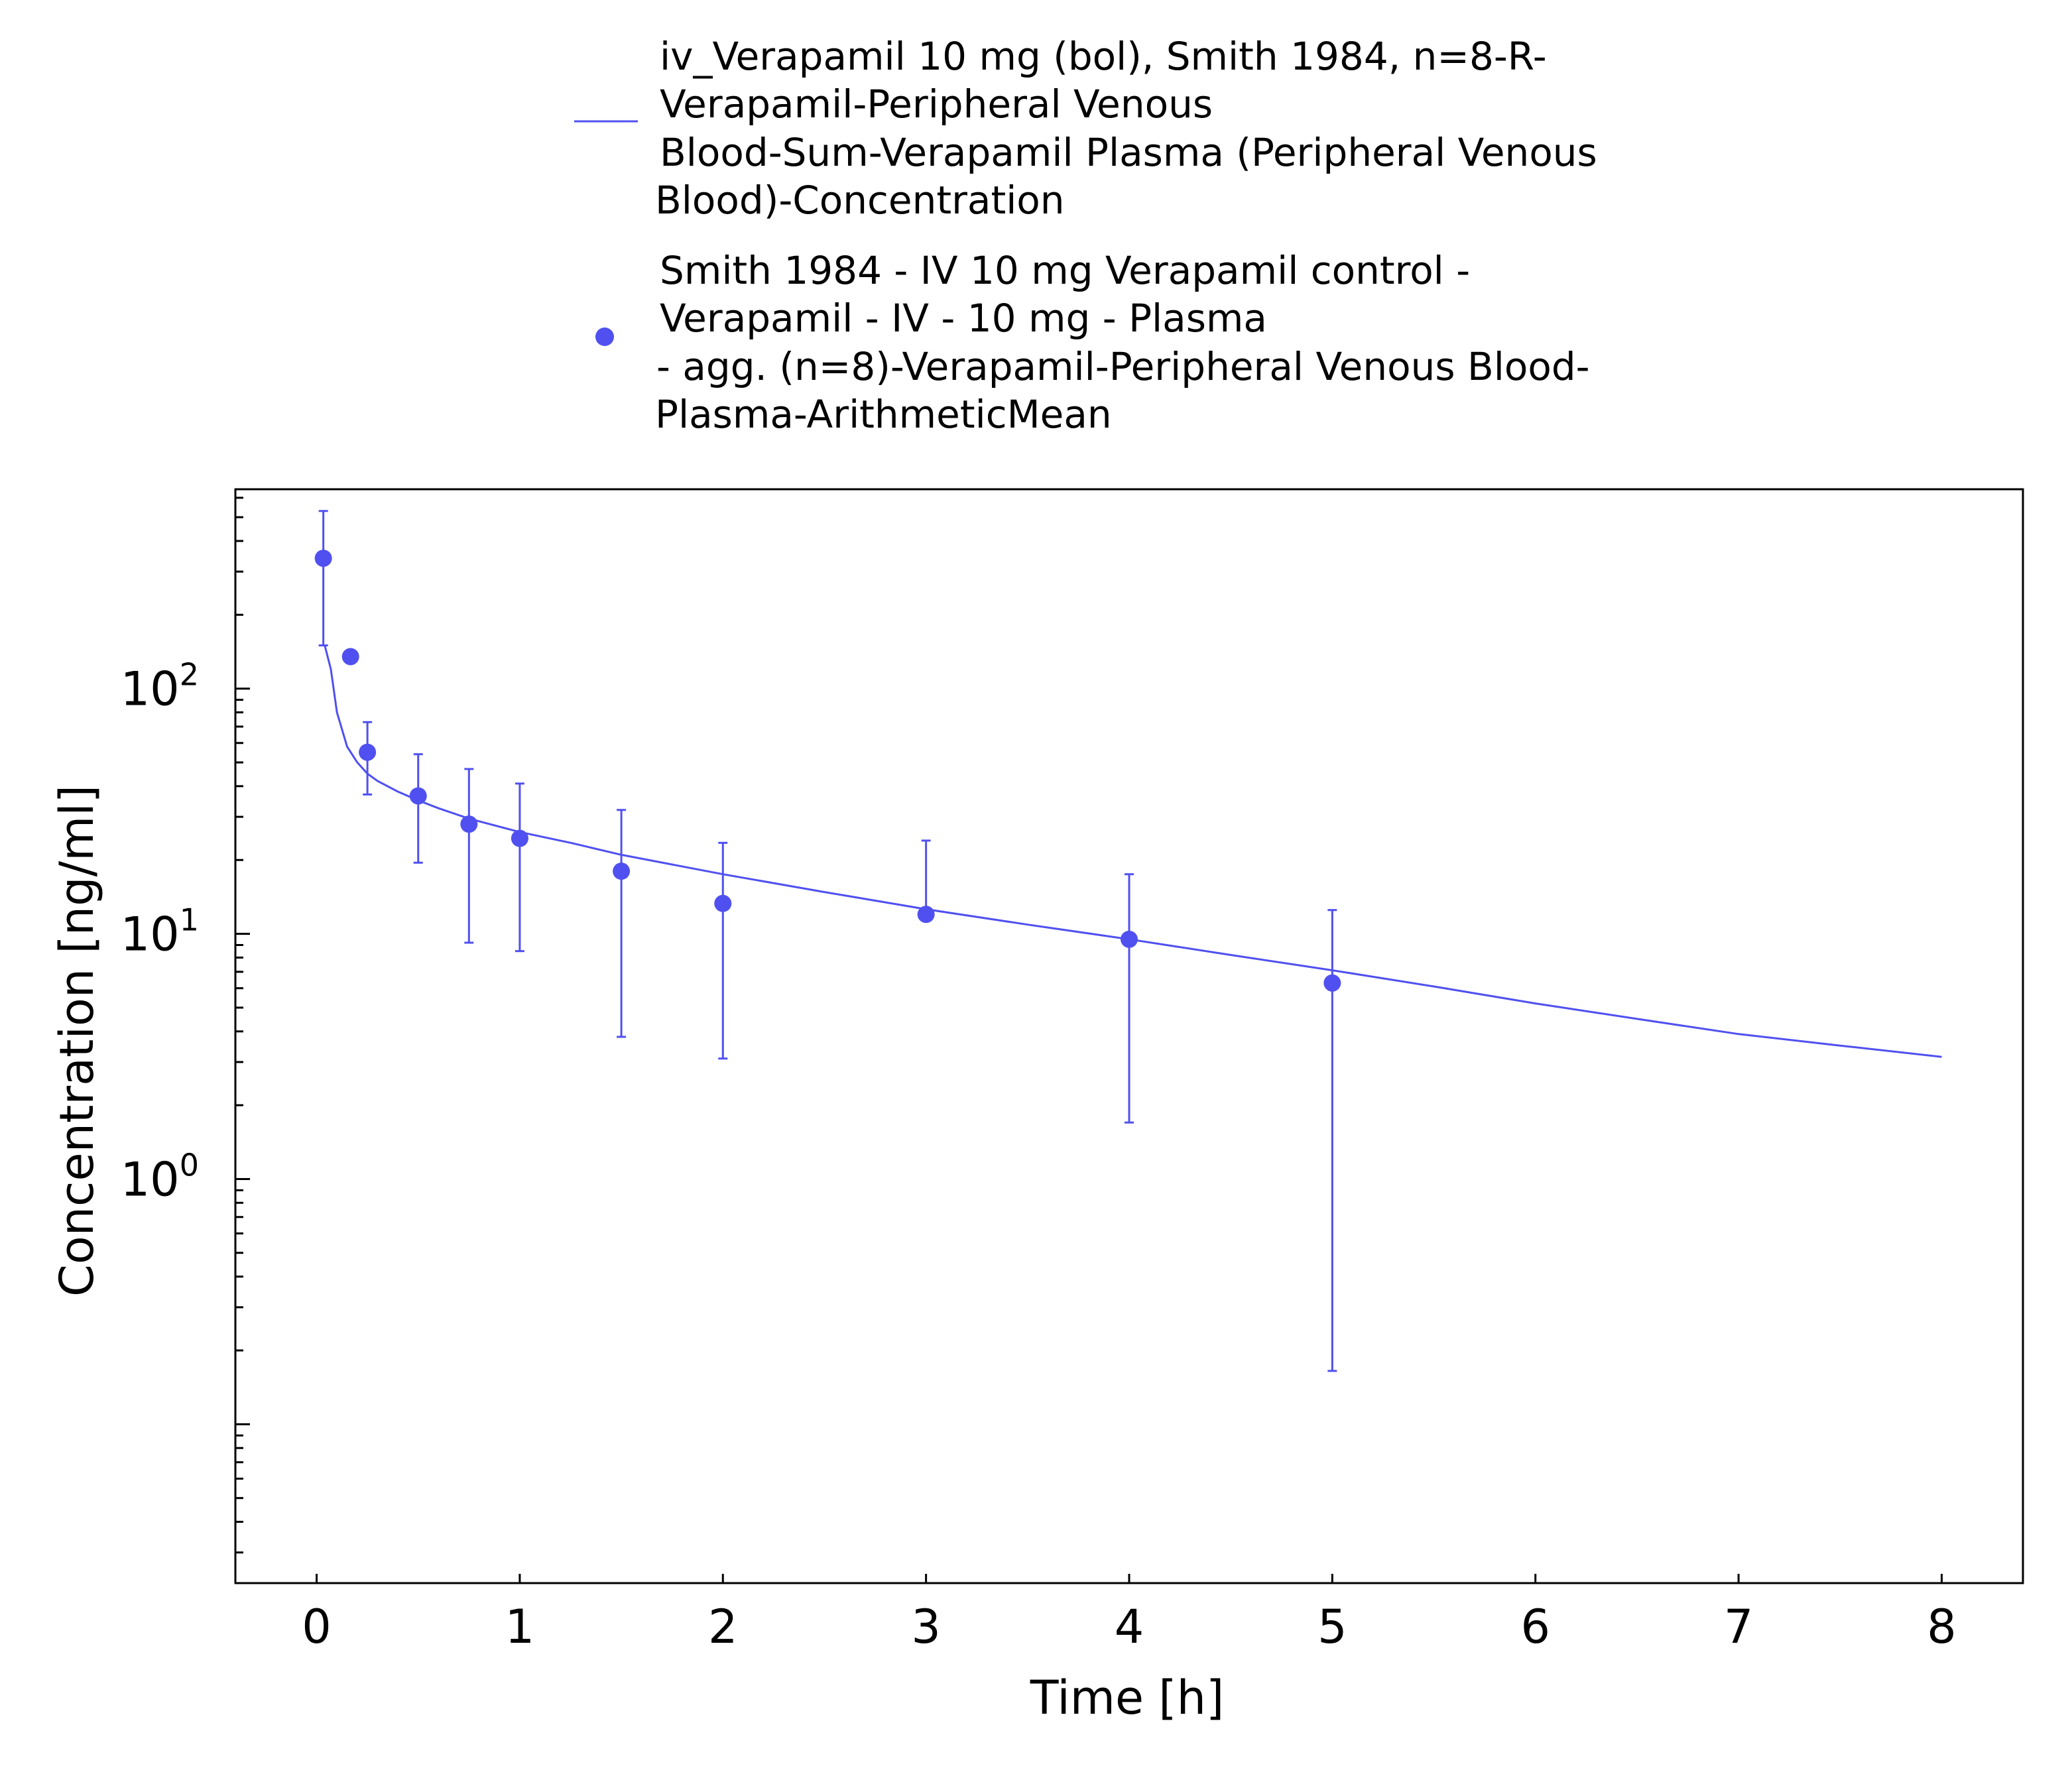  Describe the element at coordinates (604, 336) in the screenshot. I see `legend-marker-swatch` at that location.